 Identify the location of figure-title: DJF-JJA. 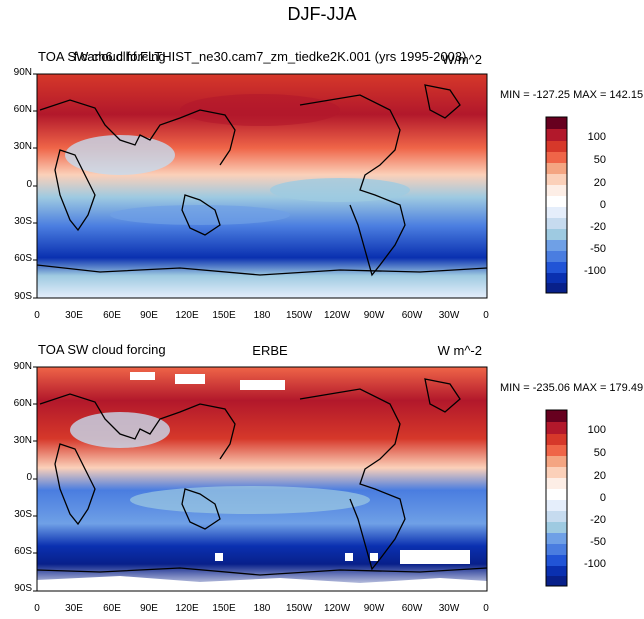
(322, 14).